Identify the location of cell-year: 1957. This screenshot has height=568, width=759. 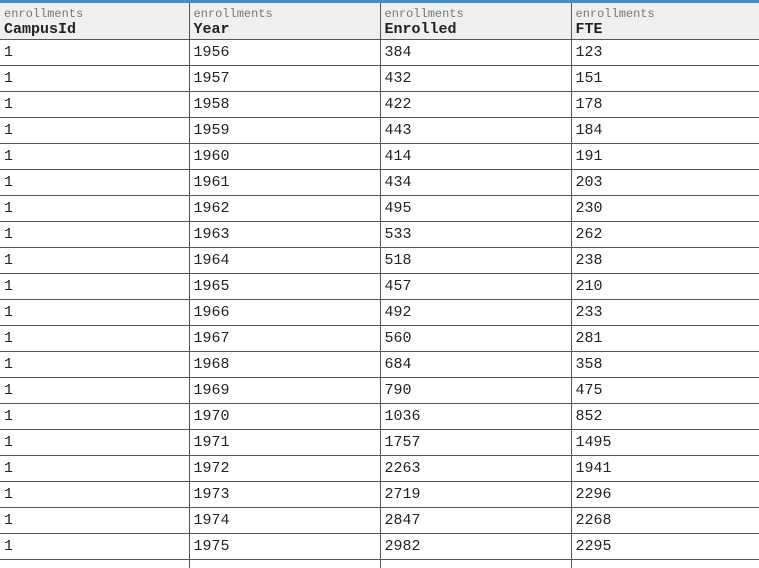
(285, 78).